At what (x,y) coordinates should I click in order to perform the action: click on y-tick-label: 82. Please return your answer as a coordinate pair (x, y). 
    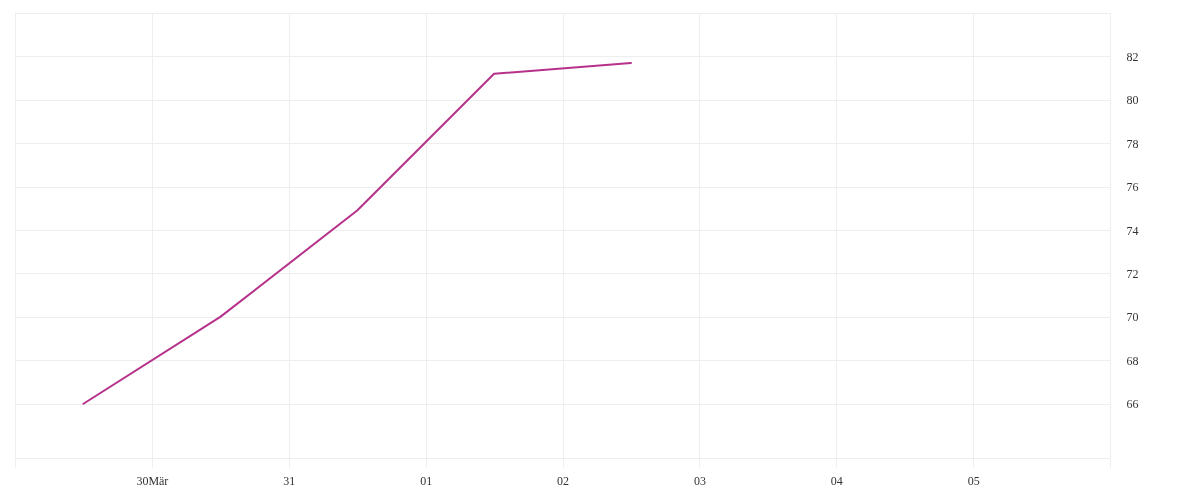
    Looking at the image, I should click on (1132, 56).